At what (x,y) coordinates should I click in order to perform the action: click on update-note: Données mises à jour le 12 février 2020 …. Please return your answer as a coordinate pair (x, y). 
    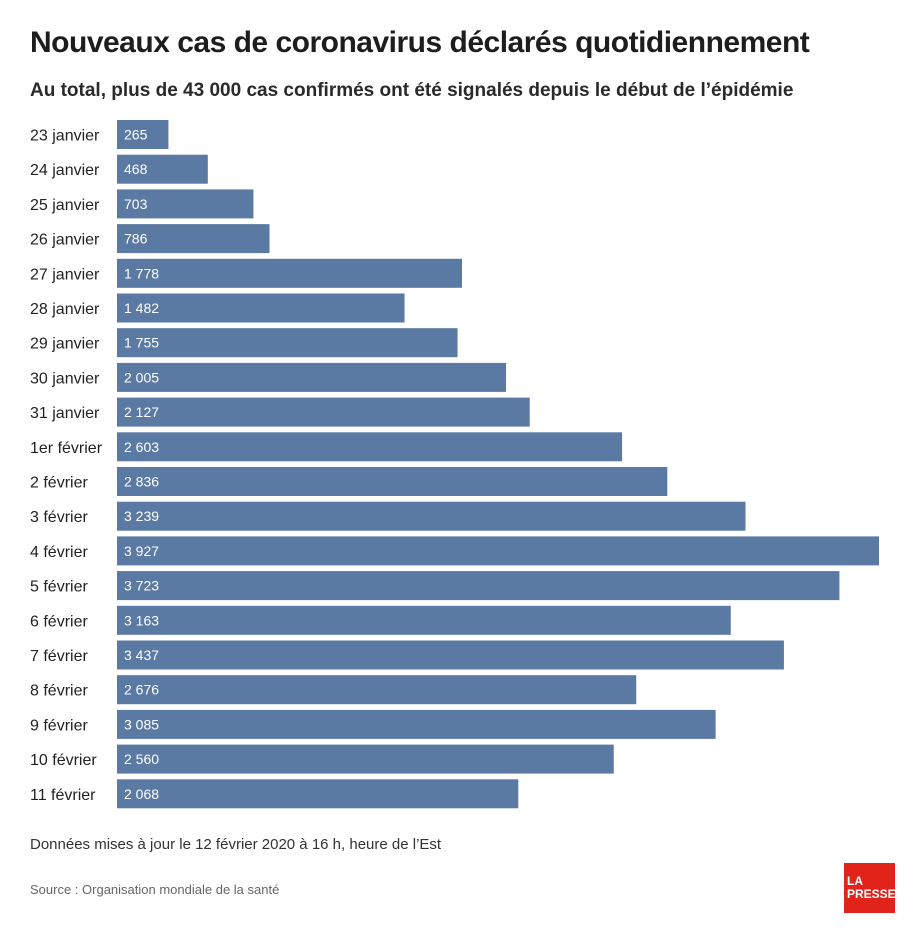
    Looking at the image, I should click on (236, 844).